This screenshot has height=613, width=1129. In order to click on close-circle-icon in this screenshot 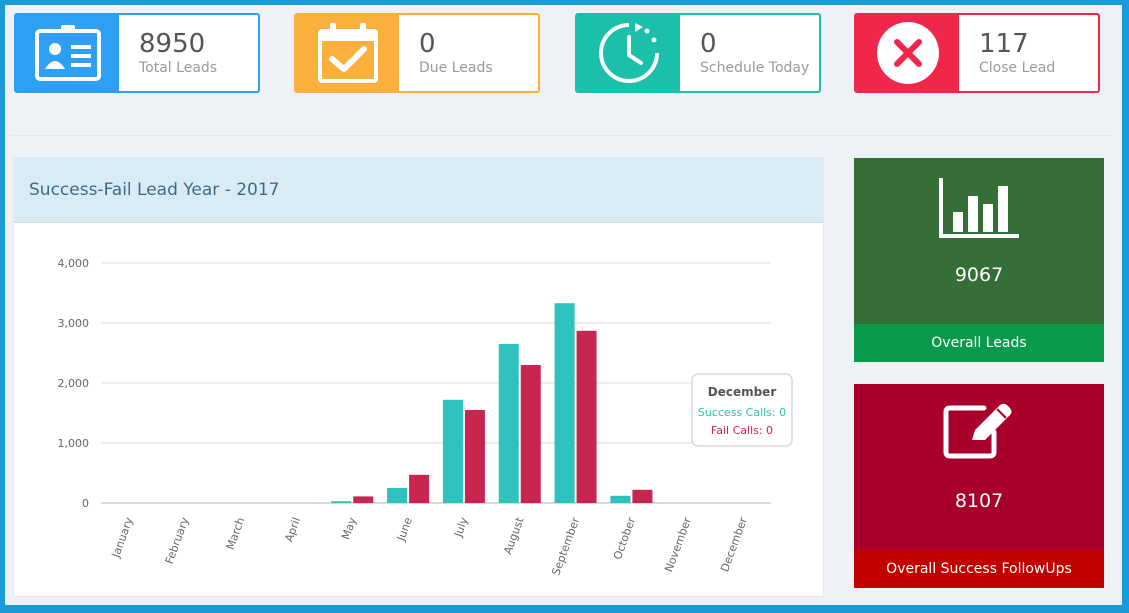, I will do `click(907, 53)`.